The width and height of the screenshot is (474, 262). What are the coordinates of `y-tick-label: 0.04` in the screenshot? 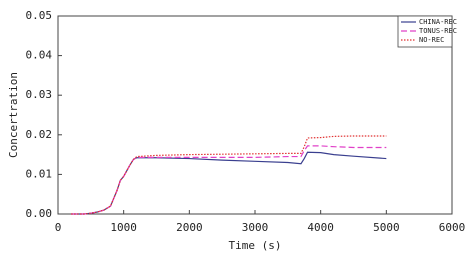 It's located at (39, 55).